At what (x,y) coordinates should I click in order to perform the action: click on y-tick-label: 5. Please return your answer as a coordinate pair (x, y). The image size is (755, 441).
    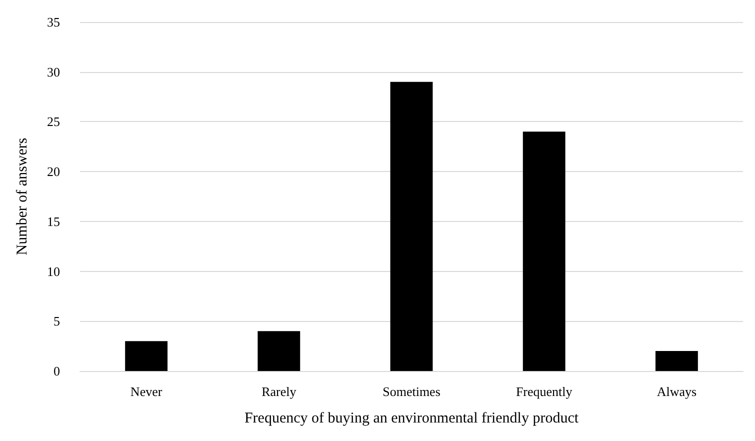
    Looking at the image, I should click on (57, 321).